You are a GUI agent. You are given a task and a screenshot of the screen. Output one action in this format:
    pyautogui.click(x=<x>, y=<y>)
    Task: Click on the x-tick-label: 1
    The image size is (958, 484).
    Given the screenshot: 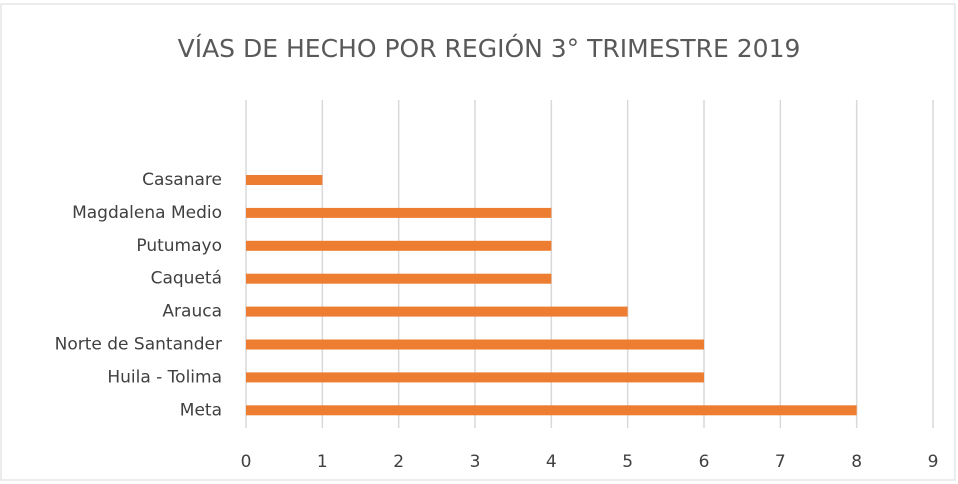 What is the action you would take?
    pyautogui.click(x=322, y=462)
    